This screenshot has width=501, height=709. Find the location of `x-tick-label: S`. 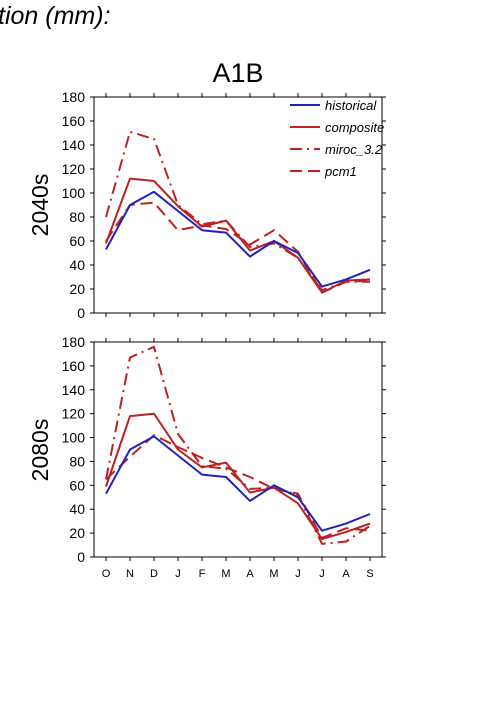

x-tick-label: S is located at coordinates (369, 574).